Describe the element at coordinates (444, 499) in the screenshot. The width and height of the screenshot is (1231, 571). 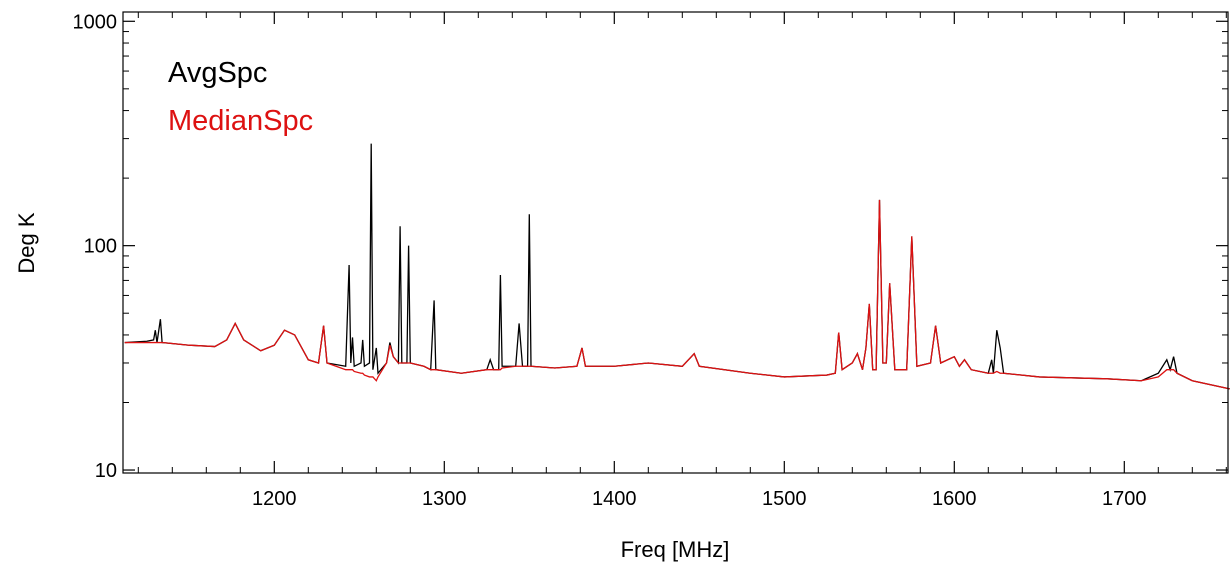
I see `x-tick-label: 1300` at that location.